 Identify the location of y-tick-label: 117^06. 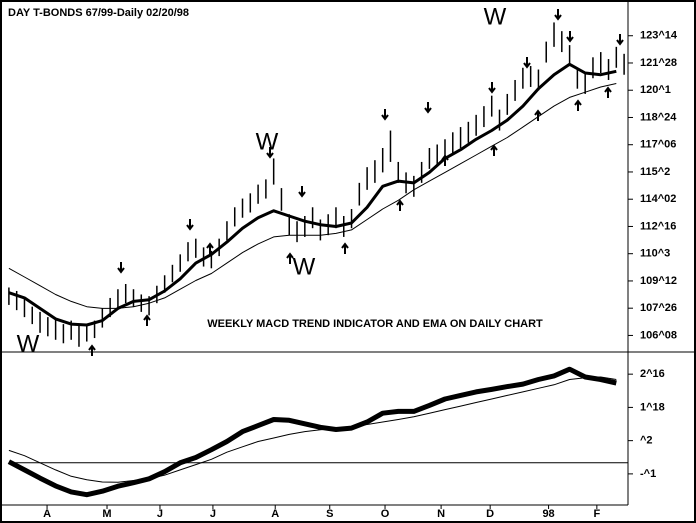
(658, 145).